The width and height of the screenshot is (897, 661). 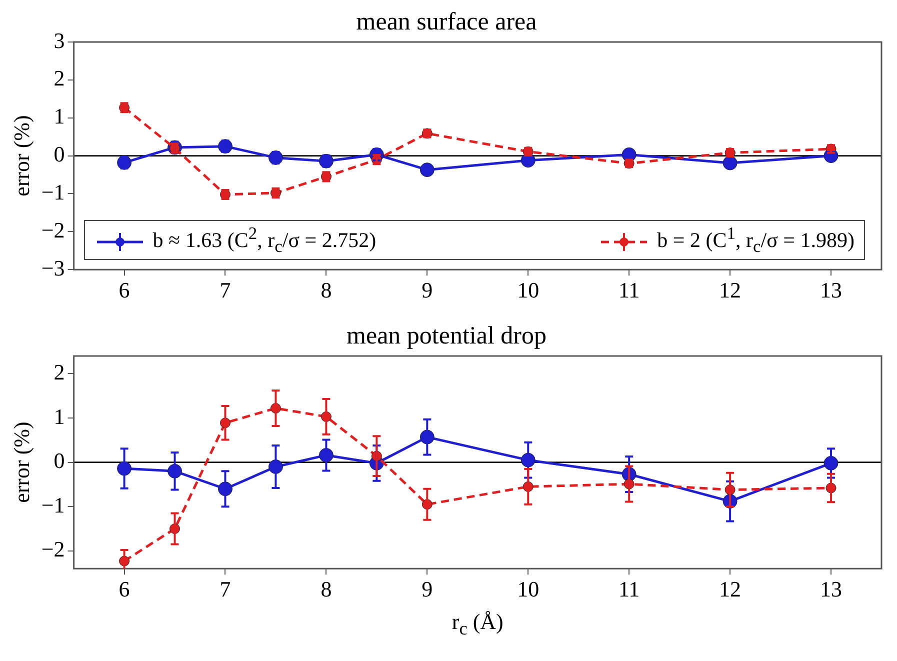 I want to click on y-tick-label: 3, so click(x=59, y=40).